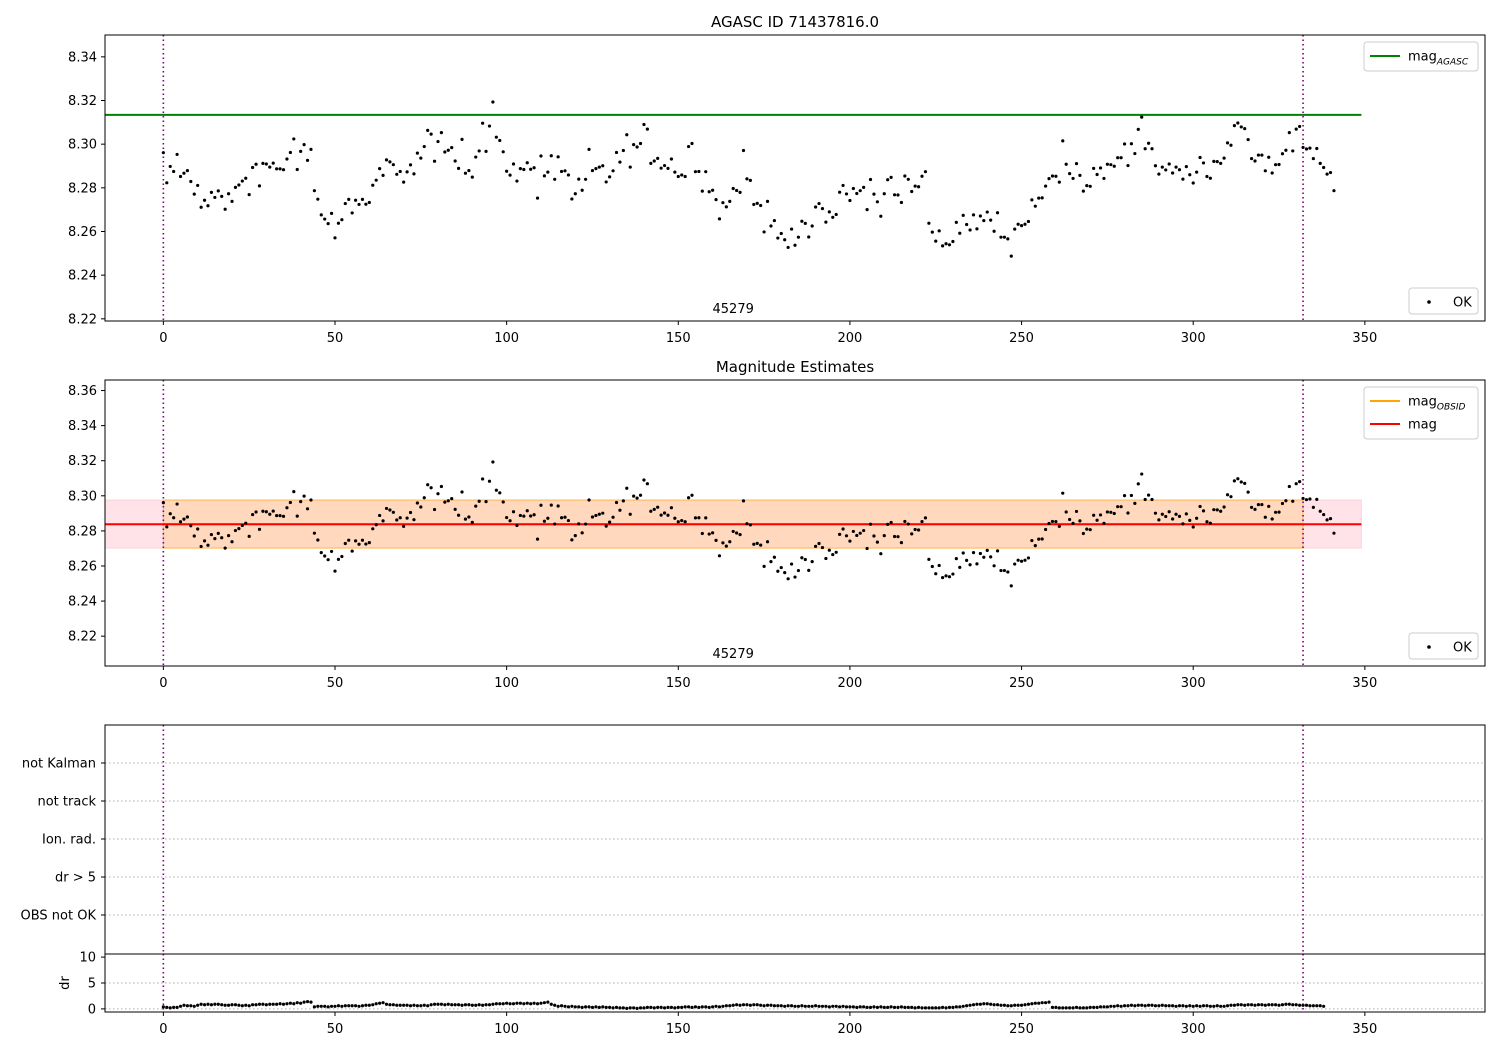  I want to click on legend-point-swatch, so click(1429, 302).